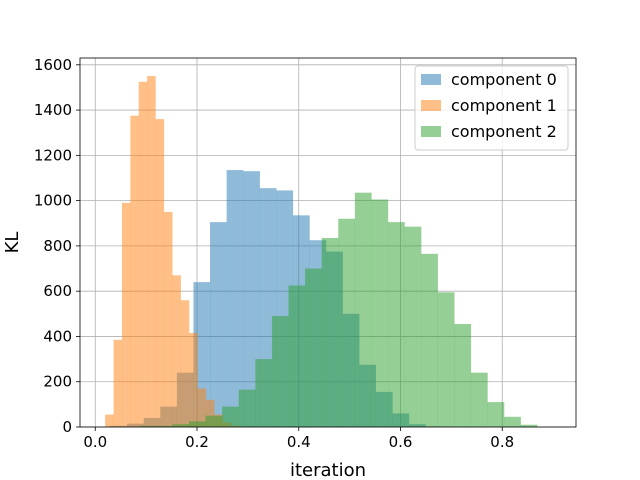 The width and height of the screenshot is (640, 480). Describe the element at coordinates (95, 442) in the screenshot. I see `x-tick-label: 0.0` at that location.